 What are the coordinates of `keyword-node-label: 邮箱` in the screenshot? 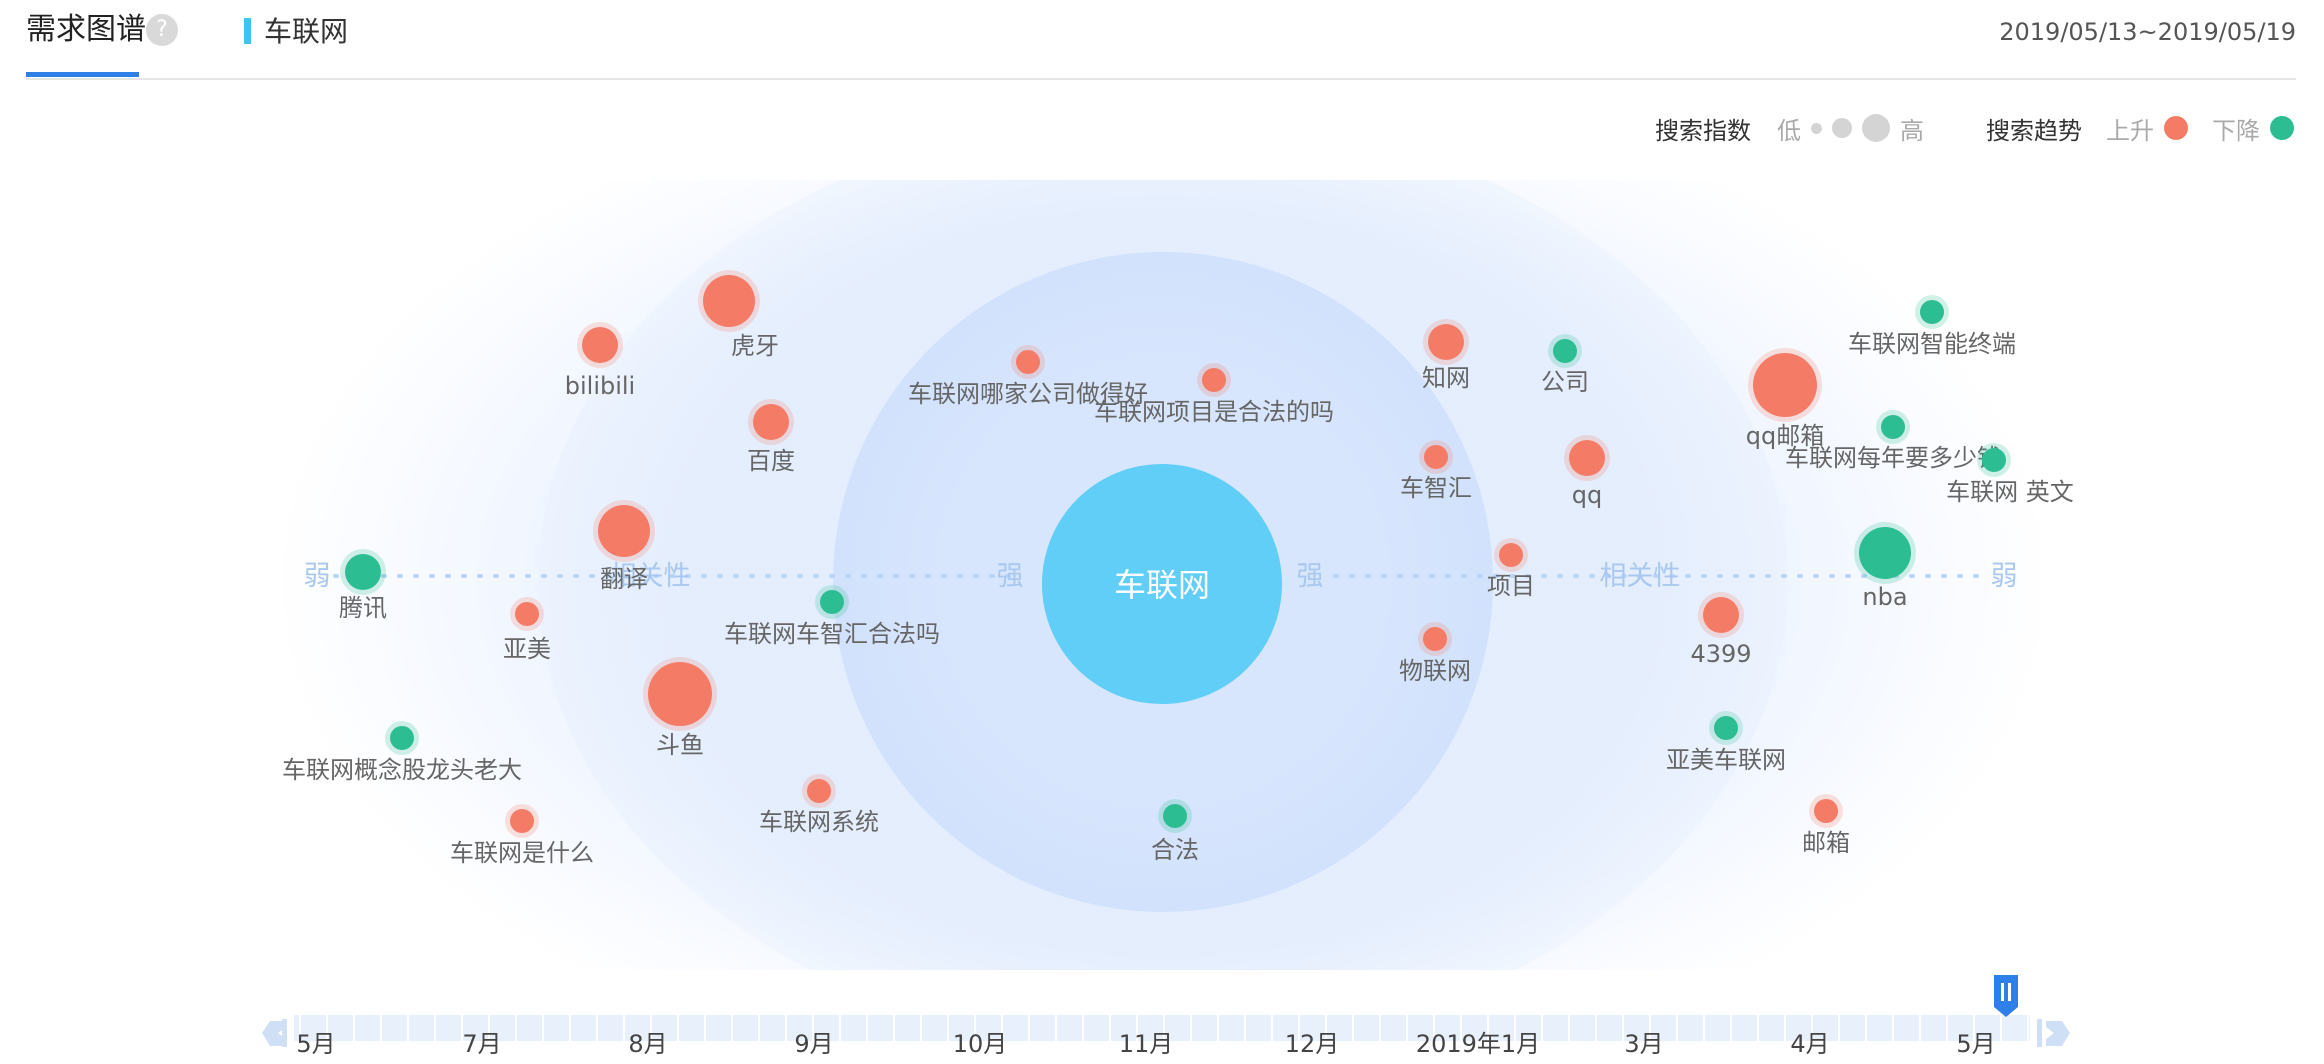 It's located at (1826, 843).